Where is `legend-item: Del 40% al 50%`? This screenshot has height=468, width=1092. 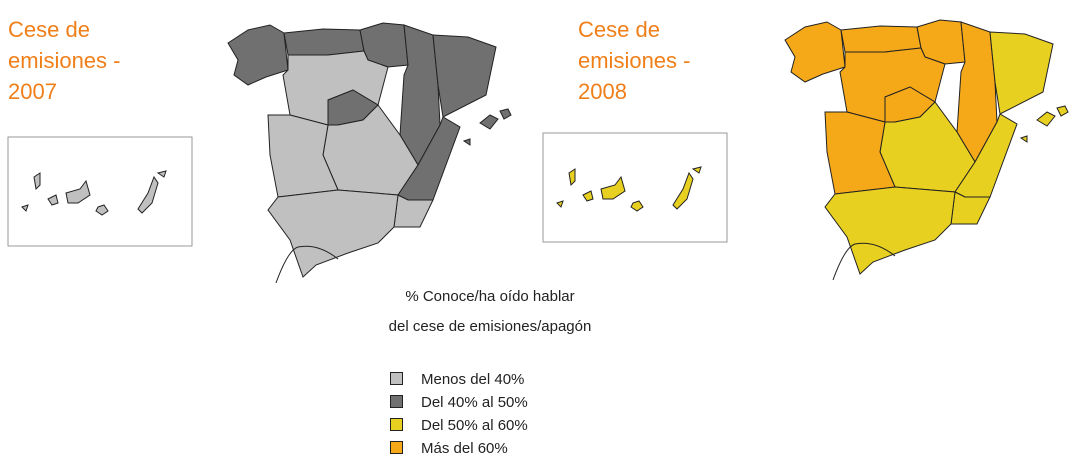
legend-item: Del 40% al 50% is located at coordinates (459, 403).